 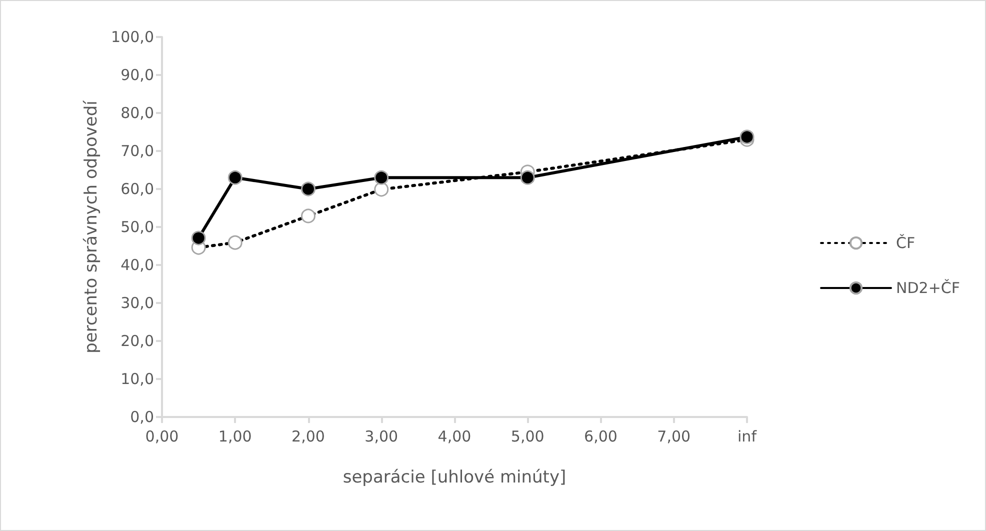 I want to click on y-tick-label: 40,0, so click(x=137, y=265).